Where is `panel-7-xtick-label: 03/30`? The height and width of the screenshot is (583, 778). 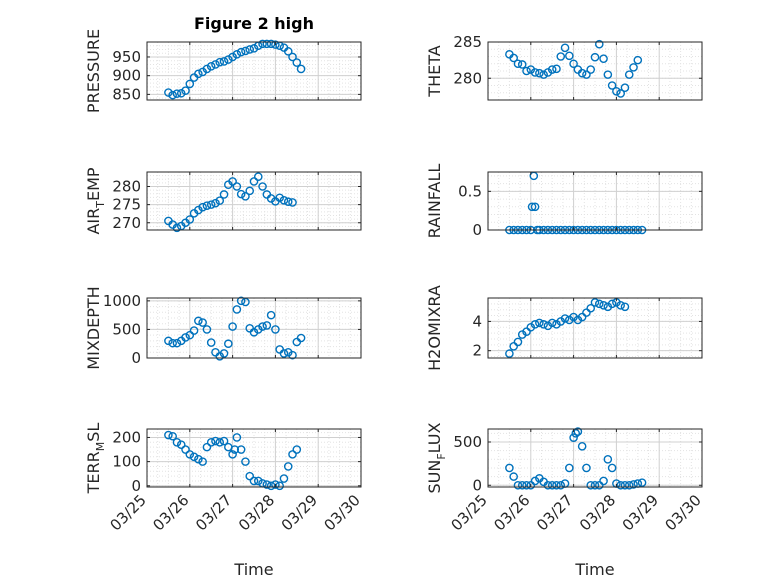 panel-7-xtick-label: 03/30 is located at coordinates (342, 512).